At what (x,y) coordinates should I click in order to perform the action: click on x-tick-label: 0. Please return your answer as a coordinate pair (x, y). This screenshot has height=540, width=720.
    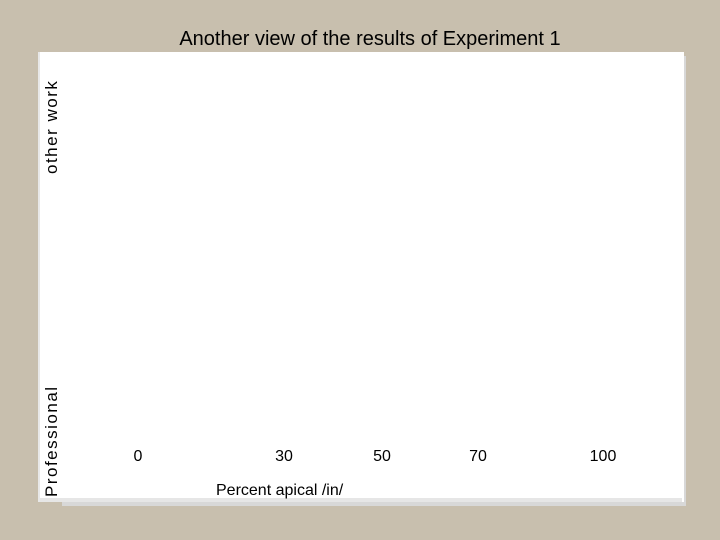
    Looking at the image, I should click on (138, 456).